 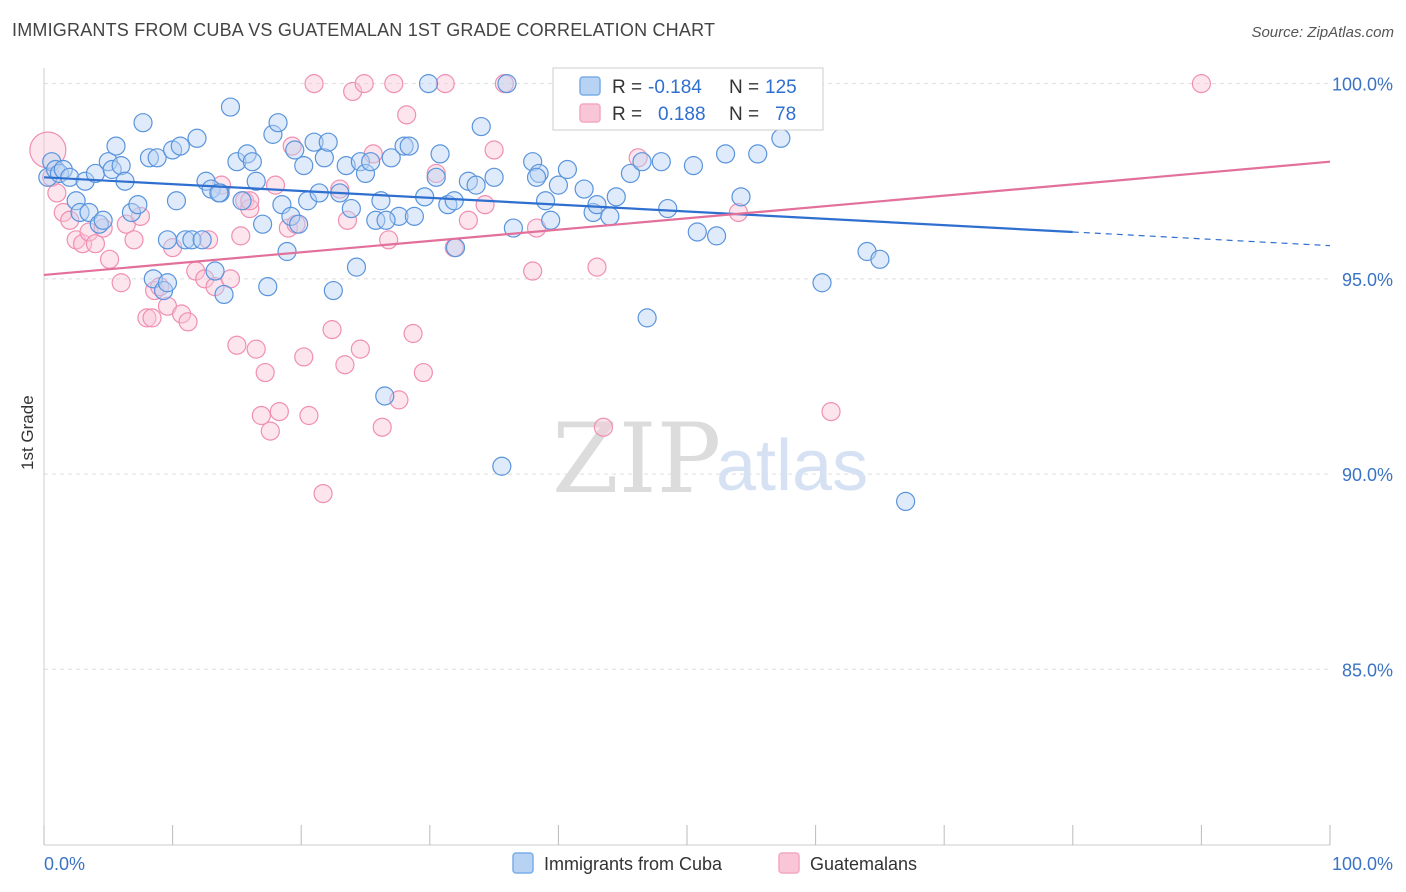 What do you see at coordinates (789, 863) in the screenshot?
I see `legend-swatch-guatemalans` at bounding box center [789, 863].